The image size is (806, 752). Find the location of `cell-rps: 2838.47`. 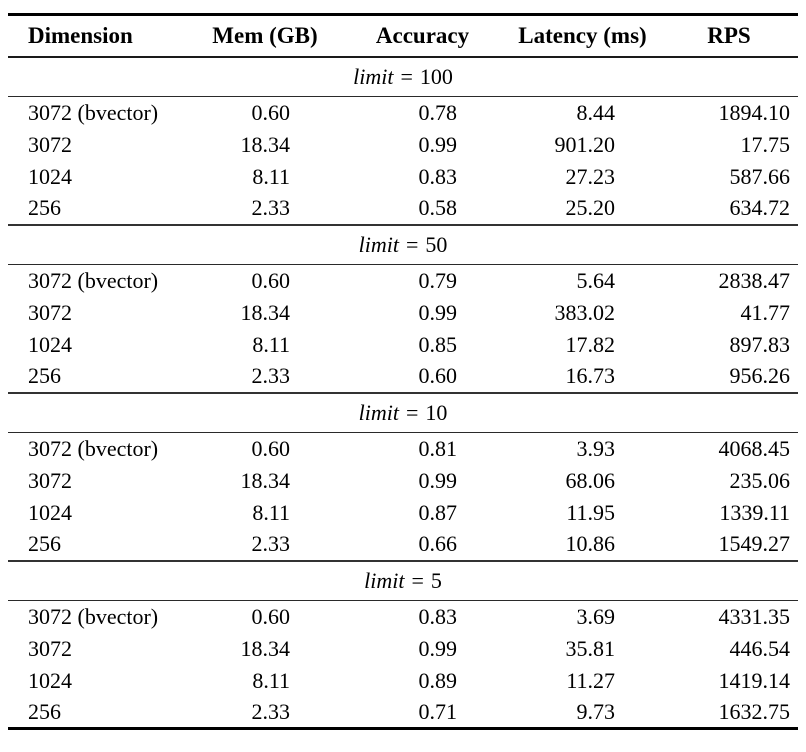

cell-rps: 2838.47 is located at coordinates (754, 280).